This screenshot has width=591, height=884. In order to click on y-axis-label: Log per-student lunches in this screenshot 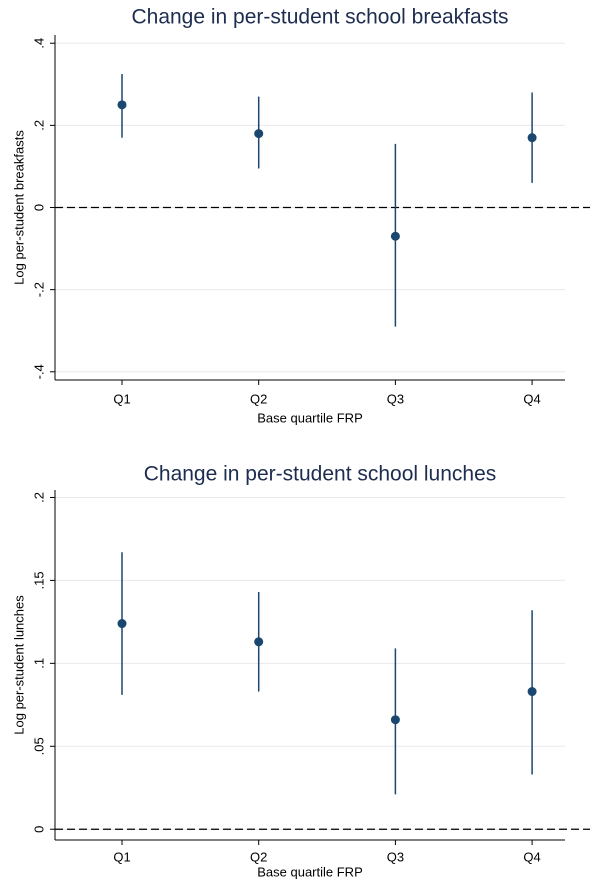, I will do `click(18, 665)`.